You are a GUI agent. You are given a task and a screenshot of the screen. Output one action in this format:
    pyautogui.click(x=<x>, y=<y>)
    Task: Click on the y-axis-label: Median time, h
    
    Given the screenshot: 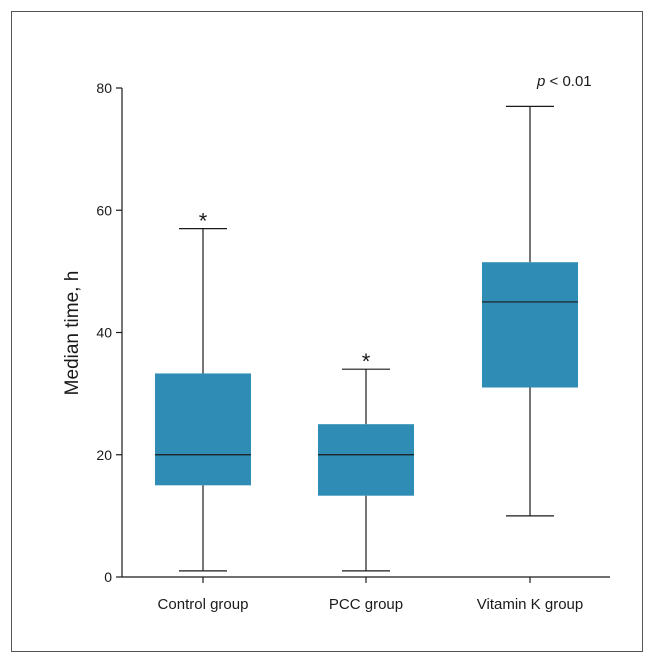 What is the action you would take?
    pyautogui.click(x=72, y=333)
    